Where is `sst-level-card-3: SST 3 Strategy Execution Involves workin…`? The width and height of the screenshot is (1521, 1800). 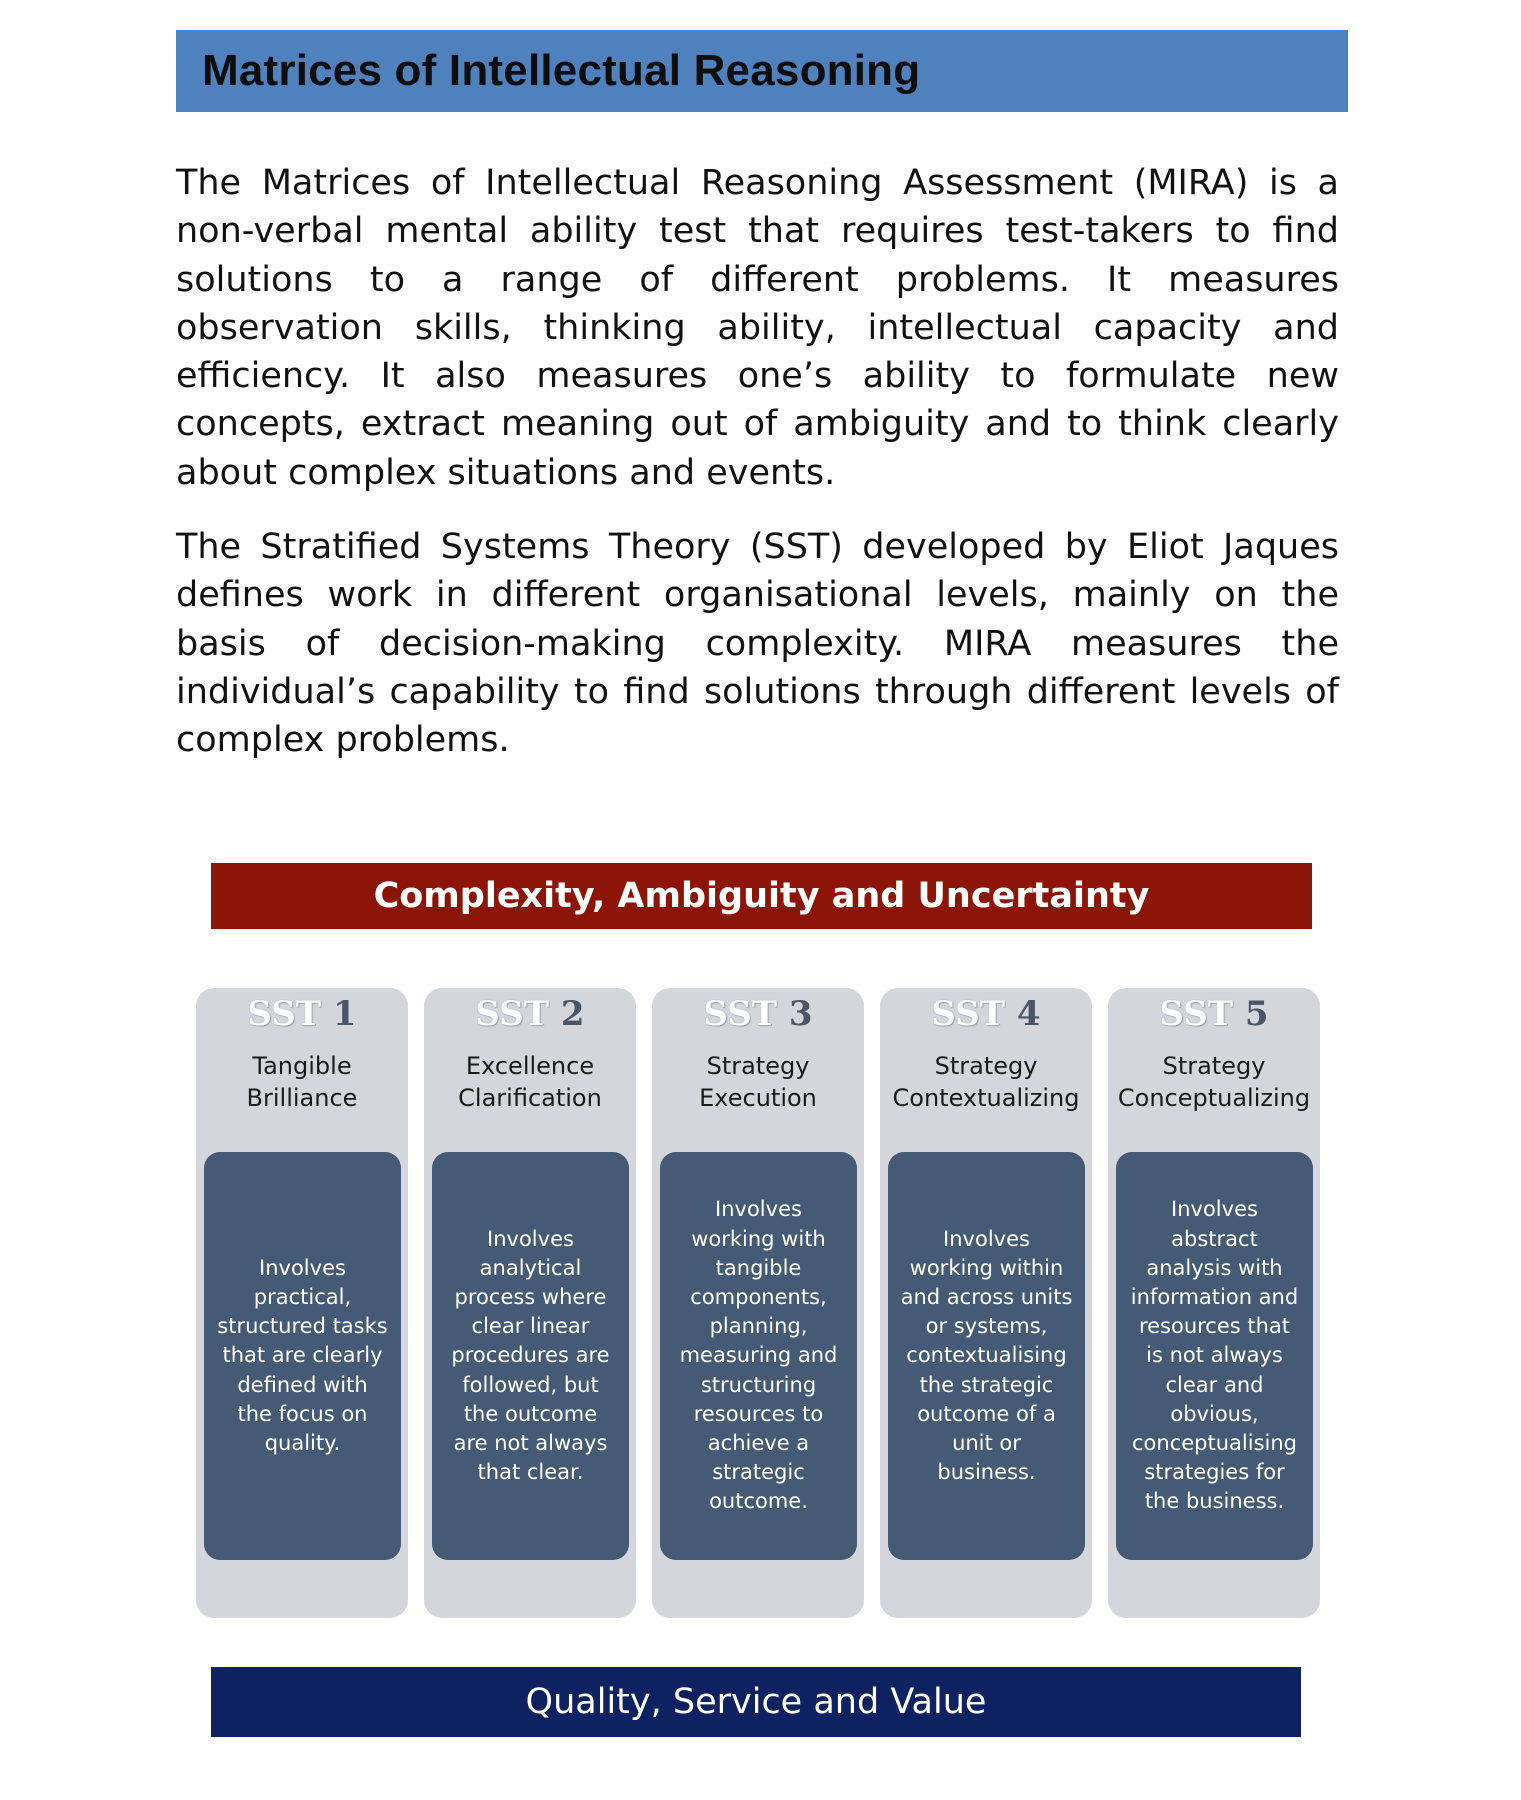
sst-level-card-3: SST 3 Strategy Execution Involves workin… is located at coordinates (758, 1303).